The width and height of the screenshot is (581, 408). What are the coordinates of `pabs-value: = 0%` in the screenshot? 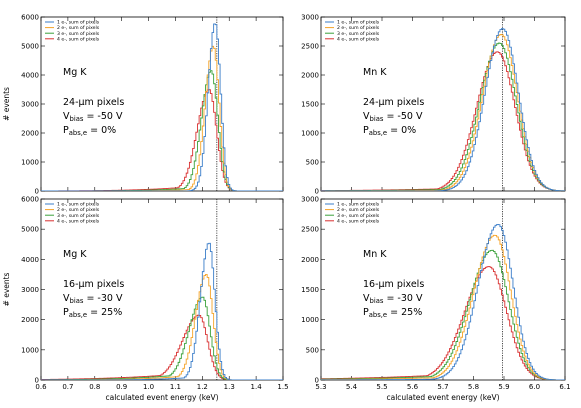 It's located at (101, 130).